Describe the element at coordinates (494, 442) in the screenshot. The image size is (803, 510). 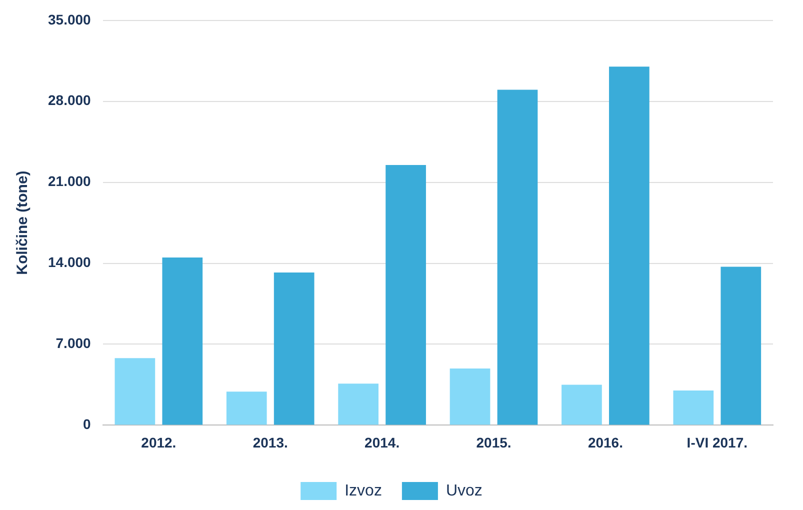
I see `x-tick-label: 2015.` at that location.